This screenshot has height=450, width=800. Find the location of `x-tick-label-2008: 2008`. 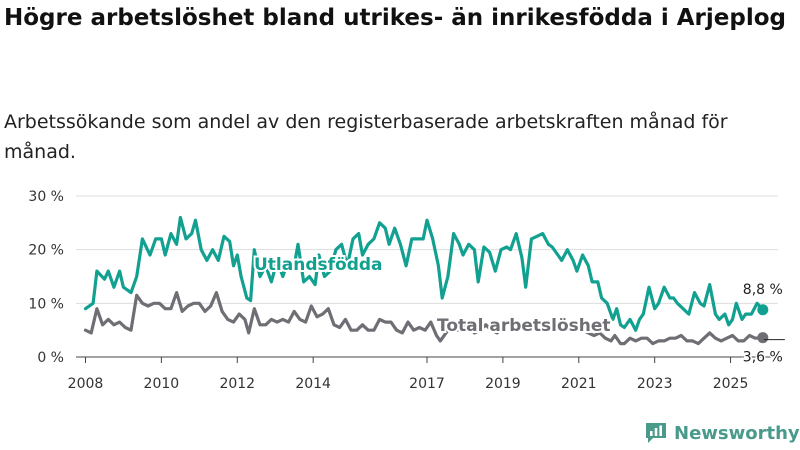

x-tick-label-2008: 2008 is located at coordinates (86, 384).